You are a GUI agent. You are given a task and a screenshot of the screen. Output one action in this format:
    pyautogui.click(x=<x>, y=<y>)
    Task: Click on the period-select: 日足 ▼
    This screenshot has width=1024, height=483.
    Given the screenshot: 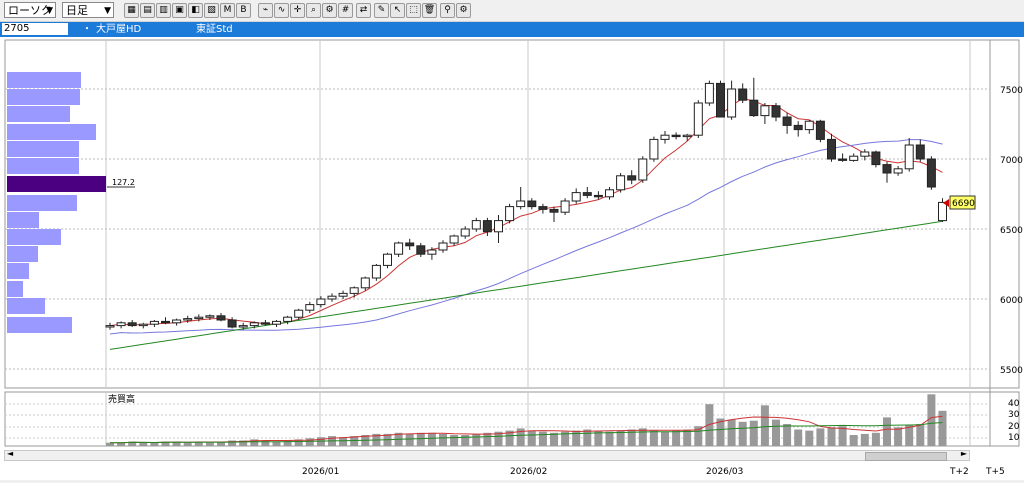 What is the action you would take?
    pyautogui.click(x=88, y=10)
    